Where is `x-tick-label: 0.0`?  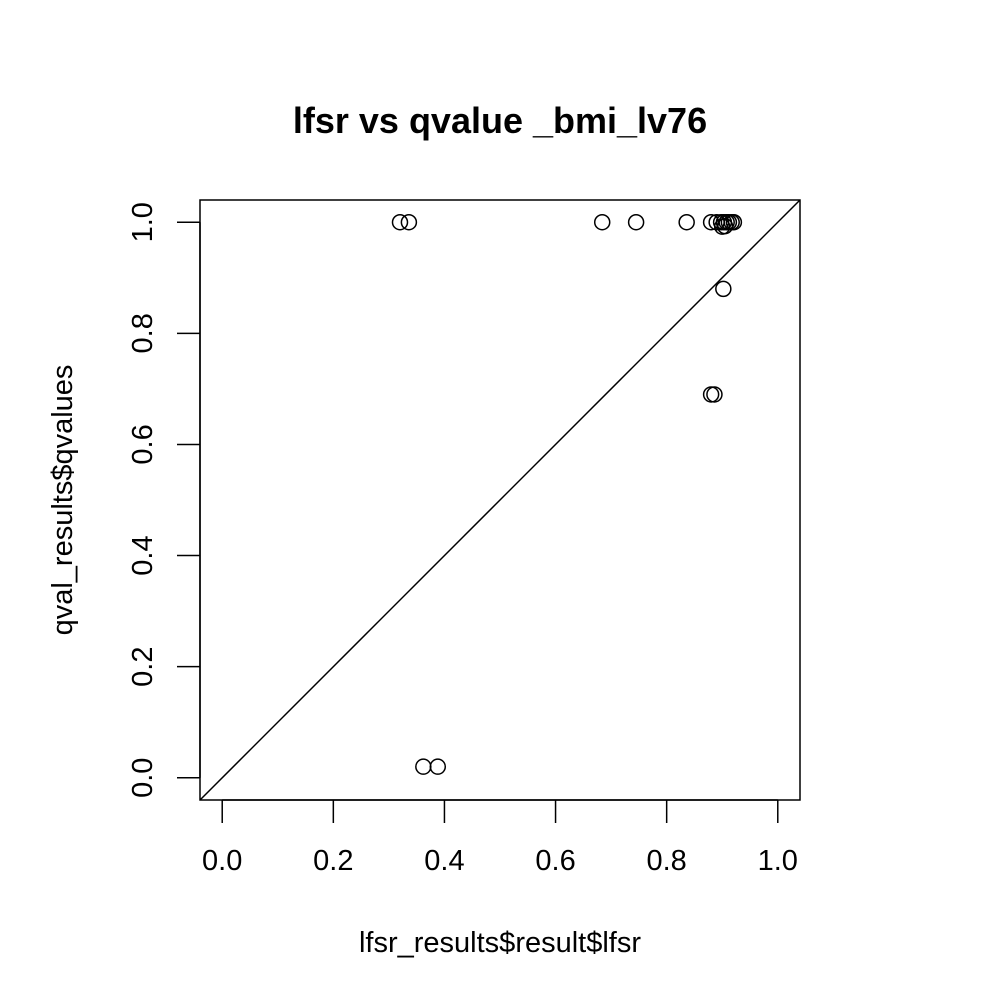
x-tick-label: 0.0 is located at coordinates (222, 861).